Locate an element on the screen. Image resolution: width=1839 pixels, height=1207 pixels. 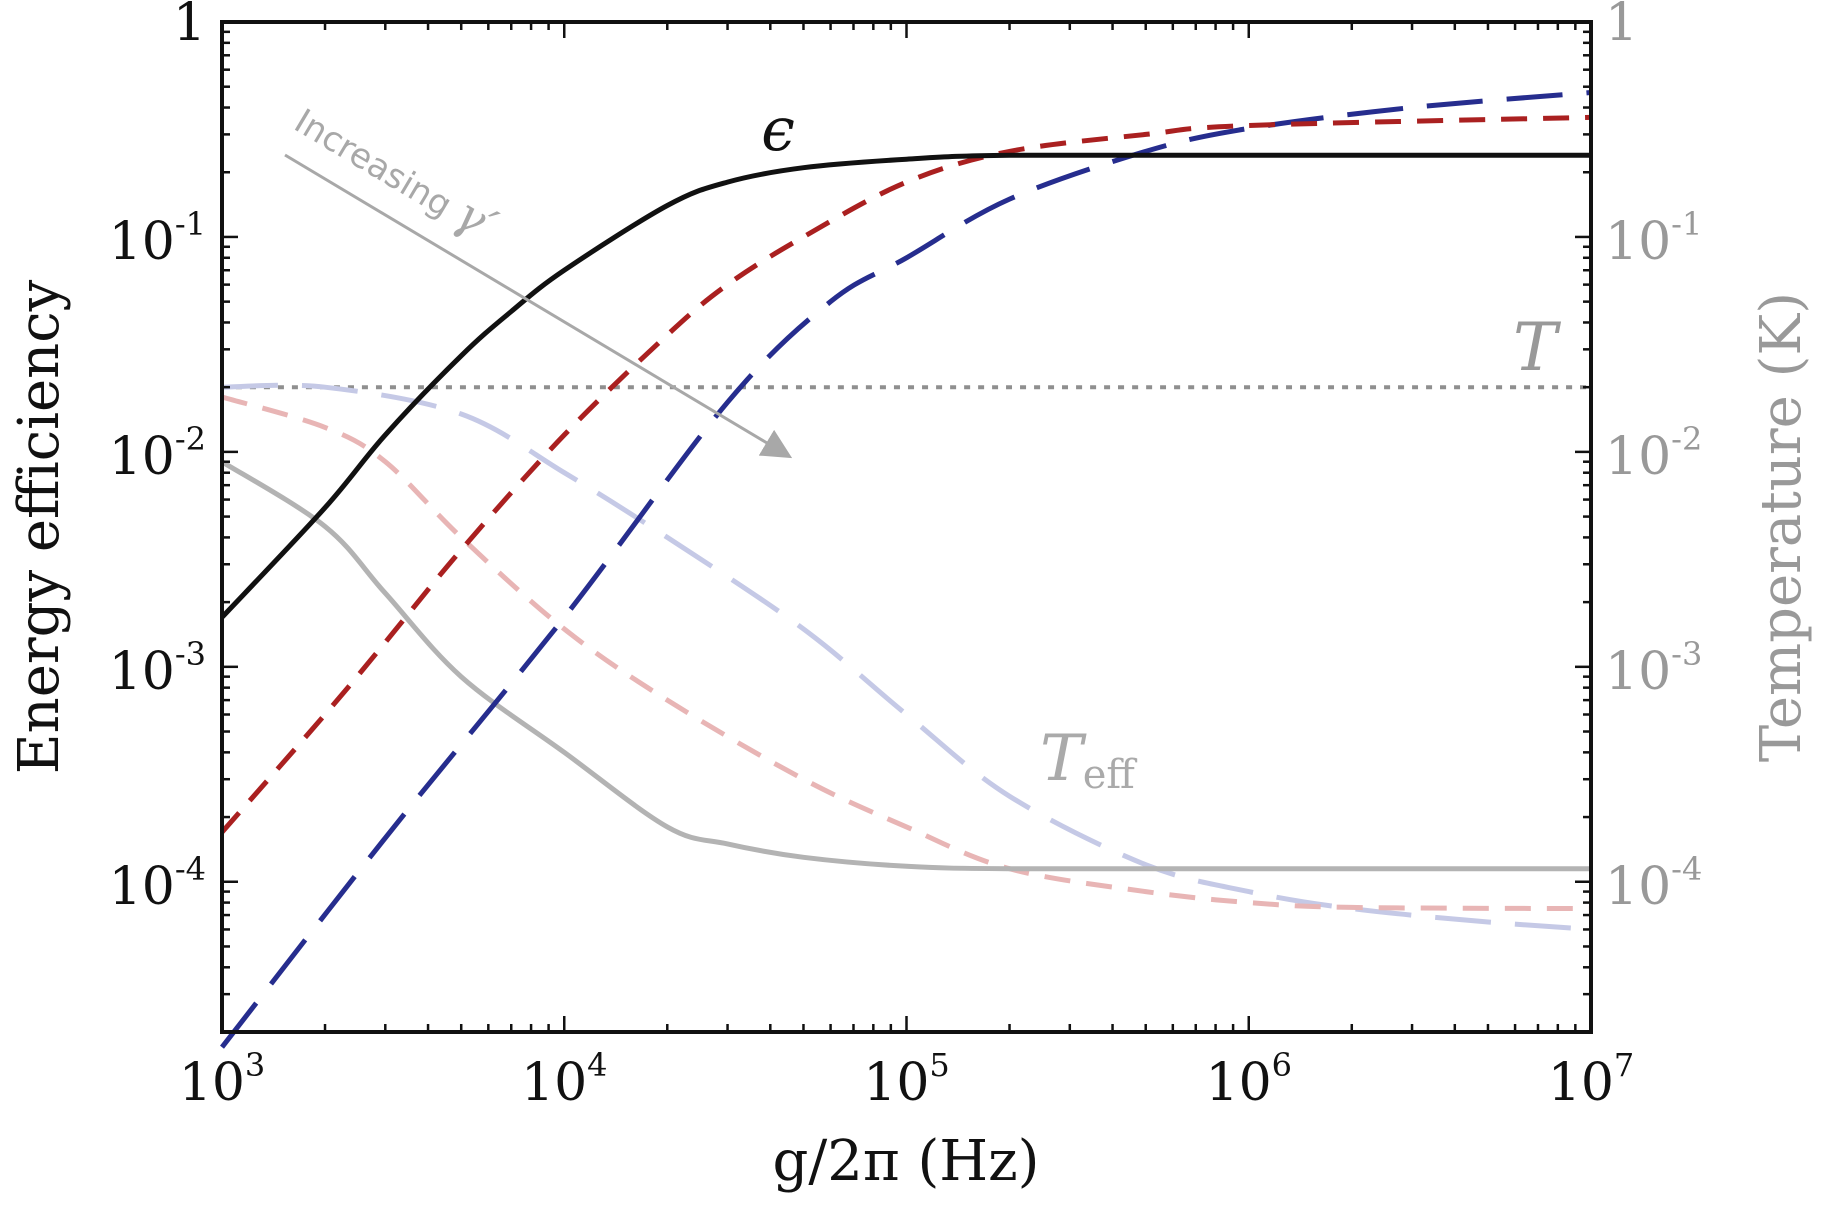
y-tick-label-left-1e-1-base: 10 is located at coordinates (142, 242).